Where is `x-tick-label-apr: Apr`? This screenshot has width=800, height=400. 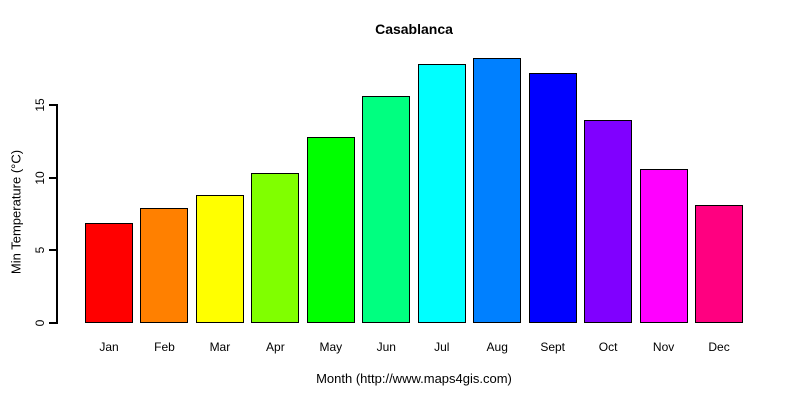
x-tick-label-apr: Apr is located at coordinates (275, 347).